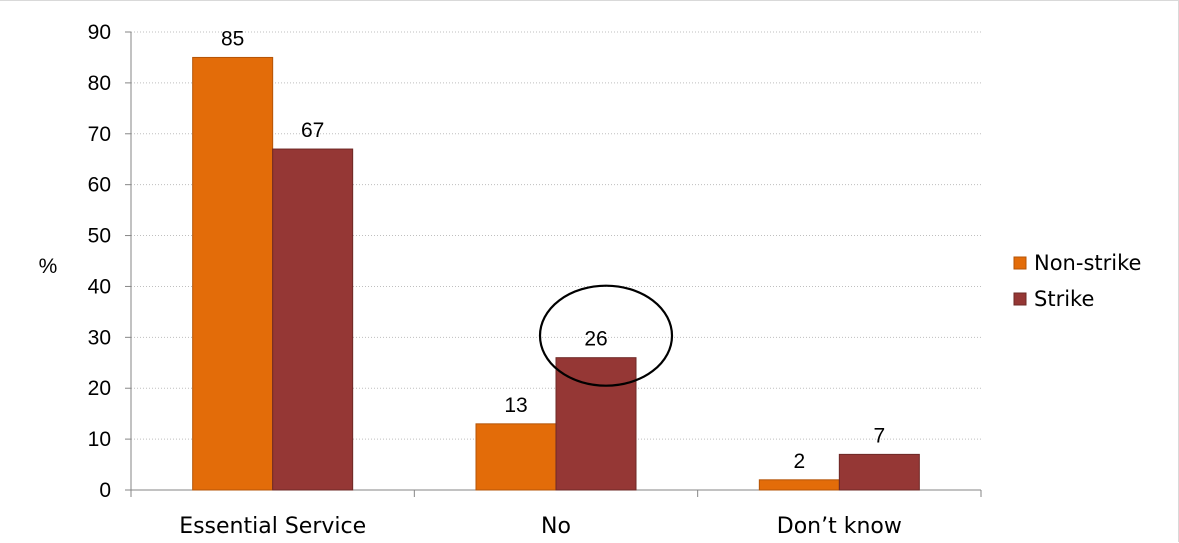 The width and height of the screenshot is (1179, 543). I want to click on legend-label: Strike, so click(1064, 299).